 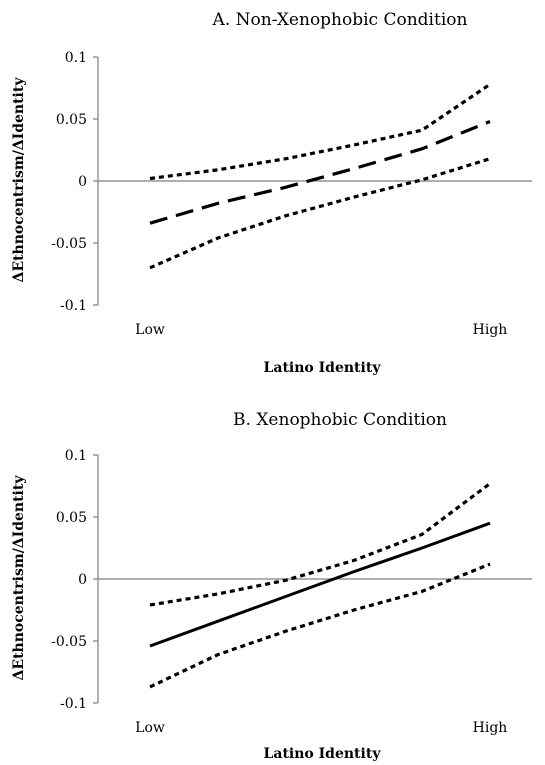 I want to click on y-axis-label-a: ΔEthnocentrism/ΔIdentity, so click(x=19, y=180).